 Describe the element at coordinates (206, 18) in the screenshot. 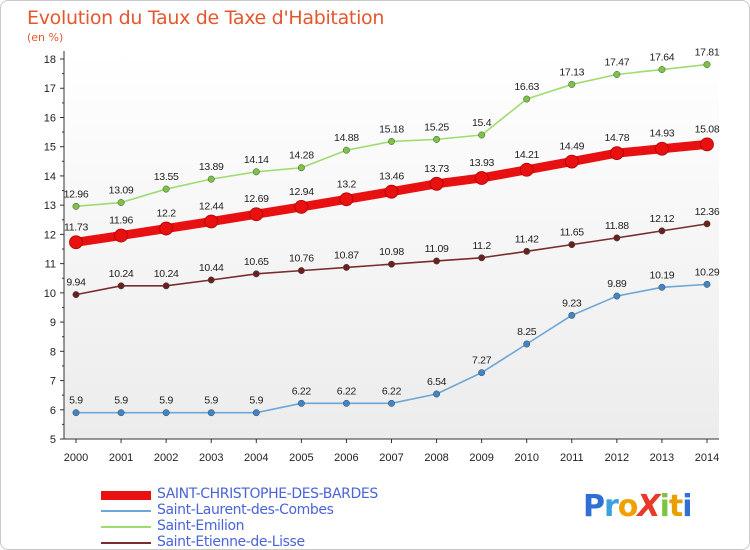

I see `chart-title: Evolution du Taux de Taxe d'Habitation` at that location.